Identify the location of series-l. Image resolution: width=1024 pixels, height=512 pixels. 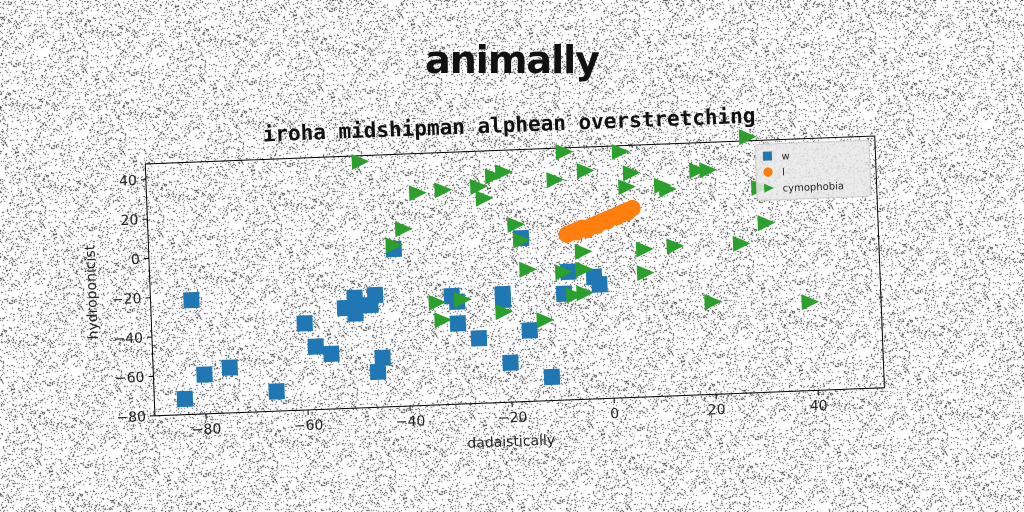
(599, 221).